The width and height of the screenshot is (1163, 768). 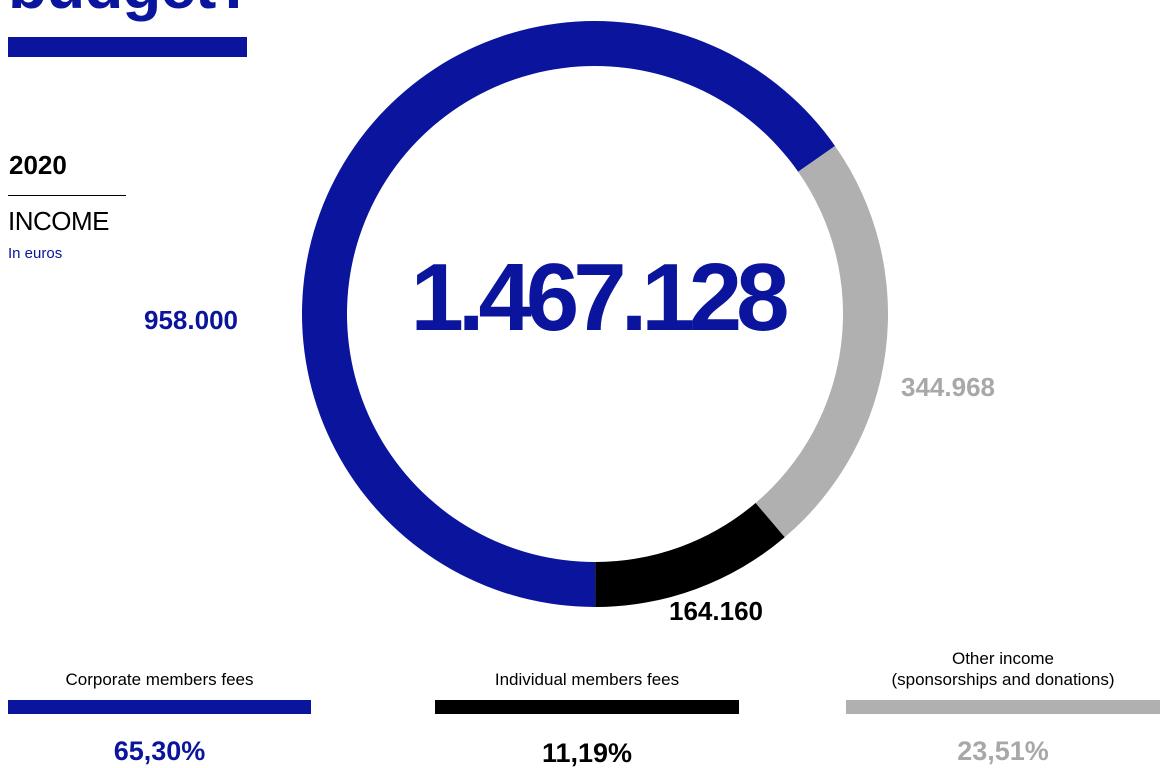 What do you see at coordinates (1003, 707) in the screenshot?
I see `legend-bar-other` at bounding box center [1003, 707].